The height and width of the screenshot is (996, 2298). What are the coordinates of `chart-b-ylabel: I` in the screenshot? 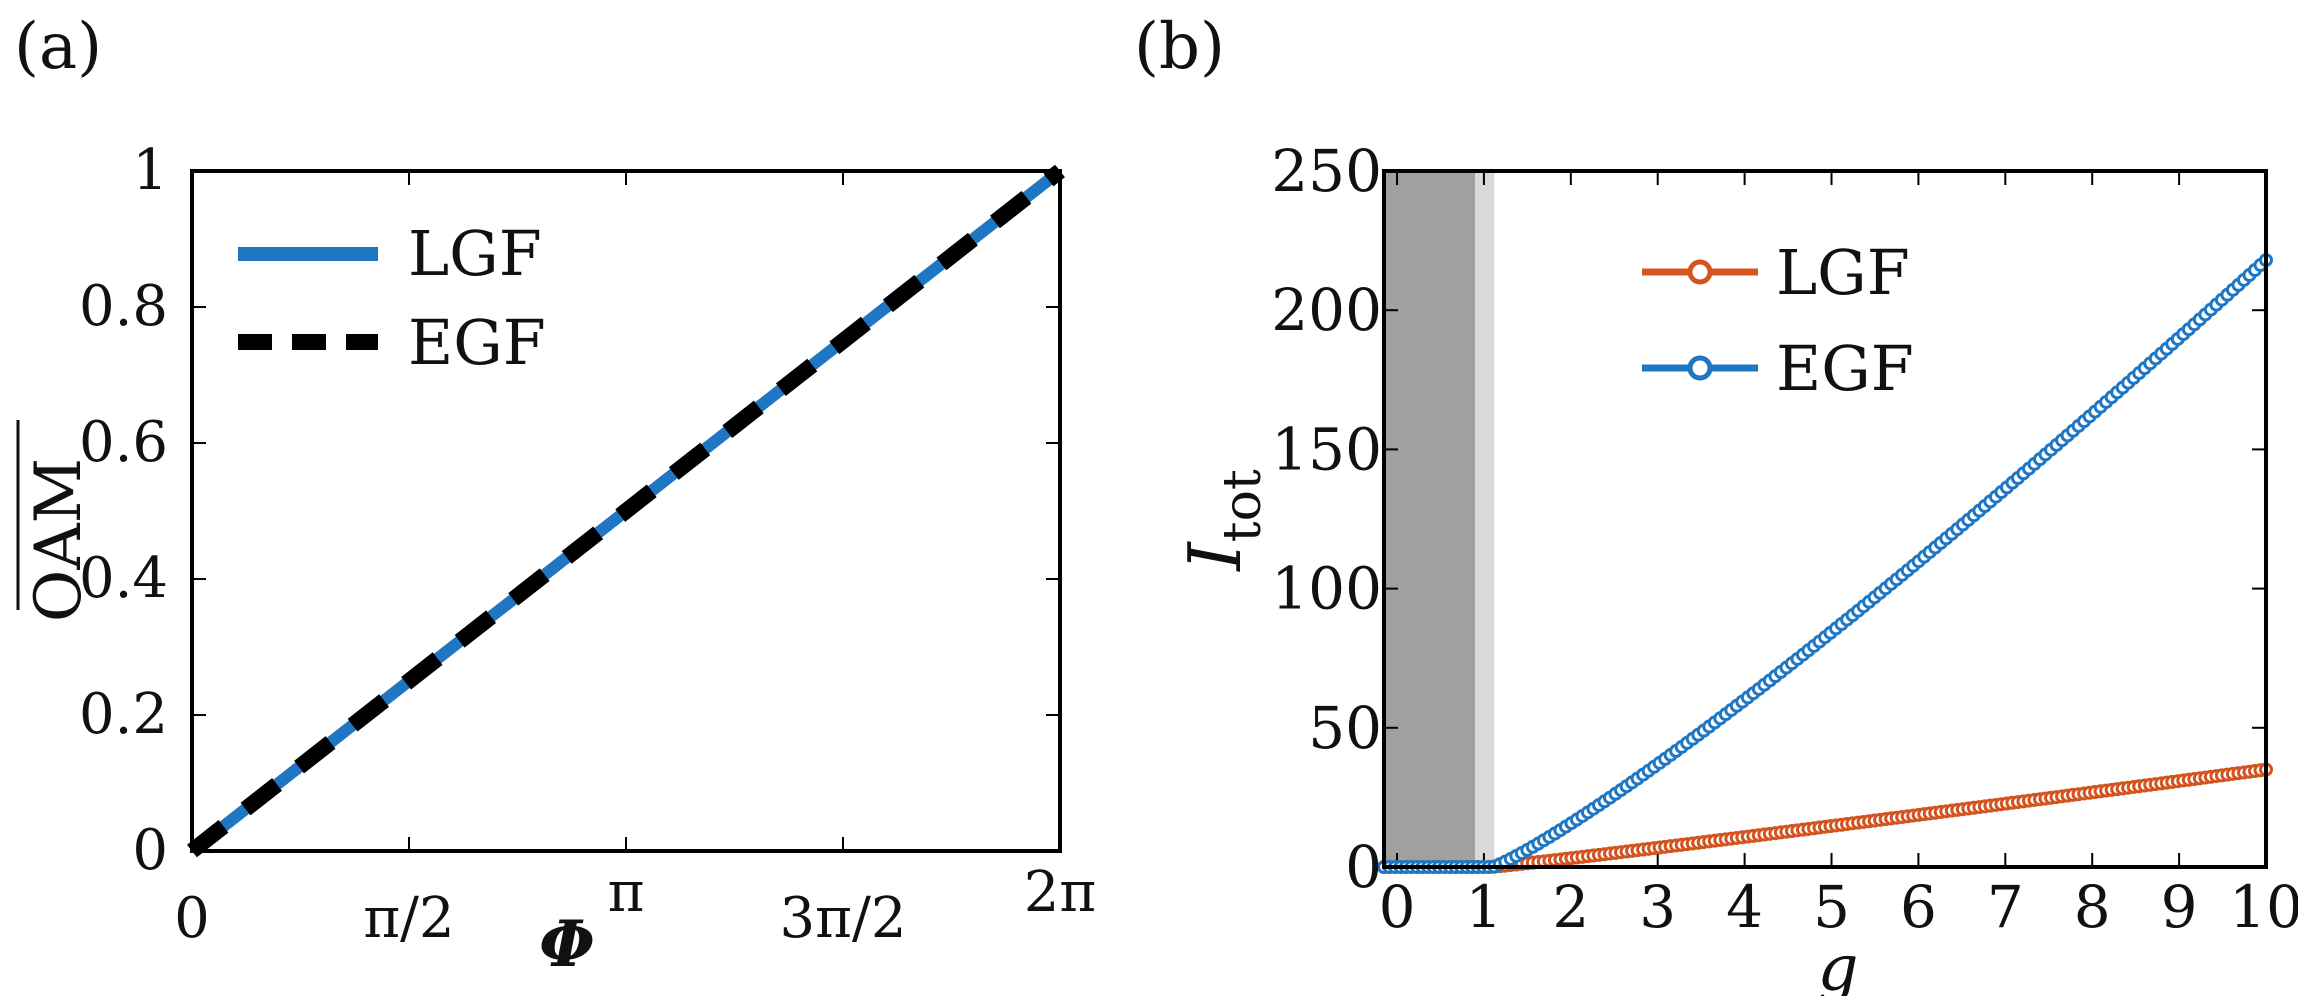 It's located at (1215, 557).